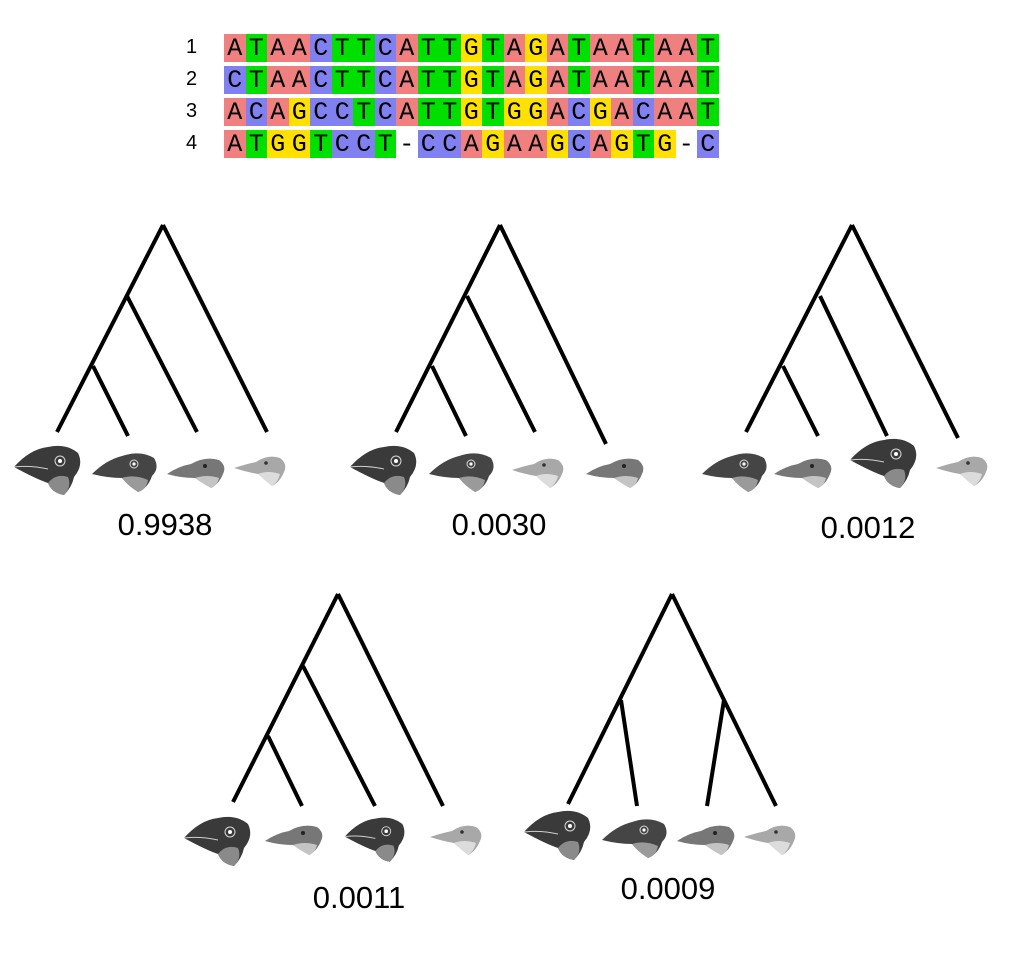 The height and width of the screenshot is (956, 1022). What do you see at coordinates (192, 79) in the screenshot?
I see `sequence-label: 2` at bounding box center [192, 79].